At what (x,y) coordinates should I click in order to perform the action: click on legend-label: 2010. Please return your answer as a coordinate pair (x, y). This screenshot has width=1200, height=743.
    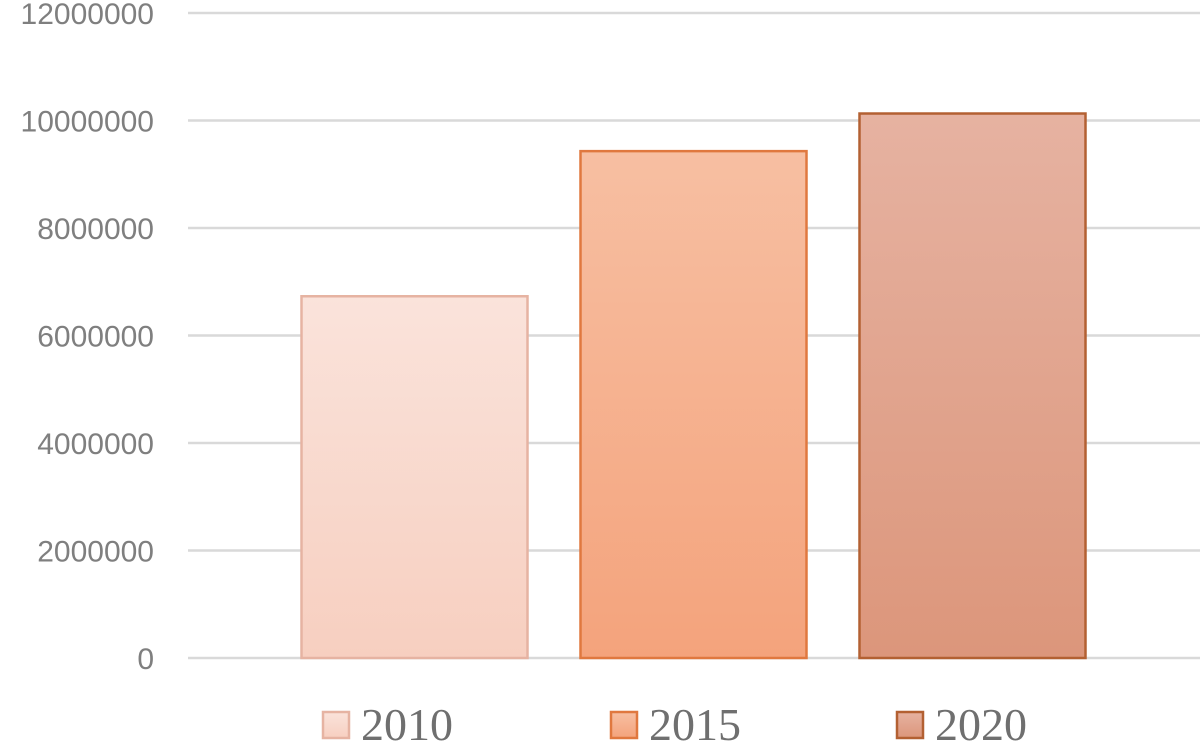
    Looking at the image, I should click on (407, 721).